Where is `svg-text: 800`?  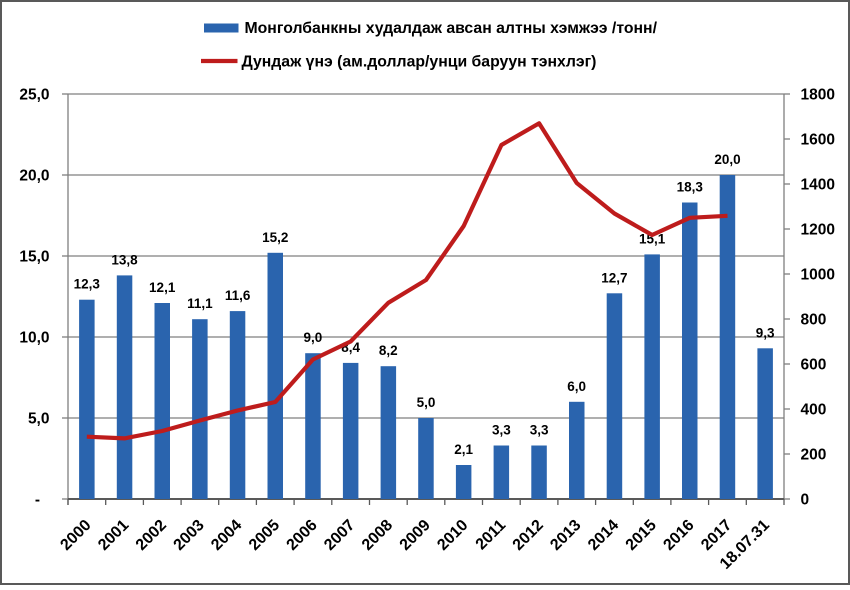 svg-text: 800 is located at coordinates (814, 320).